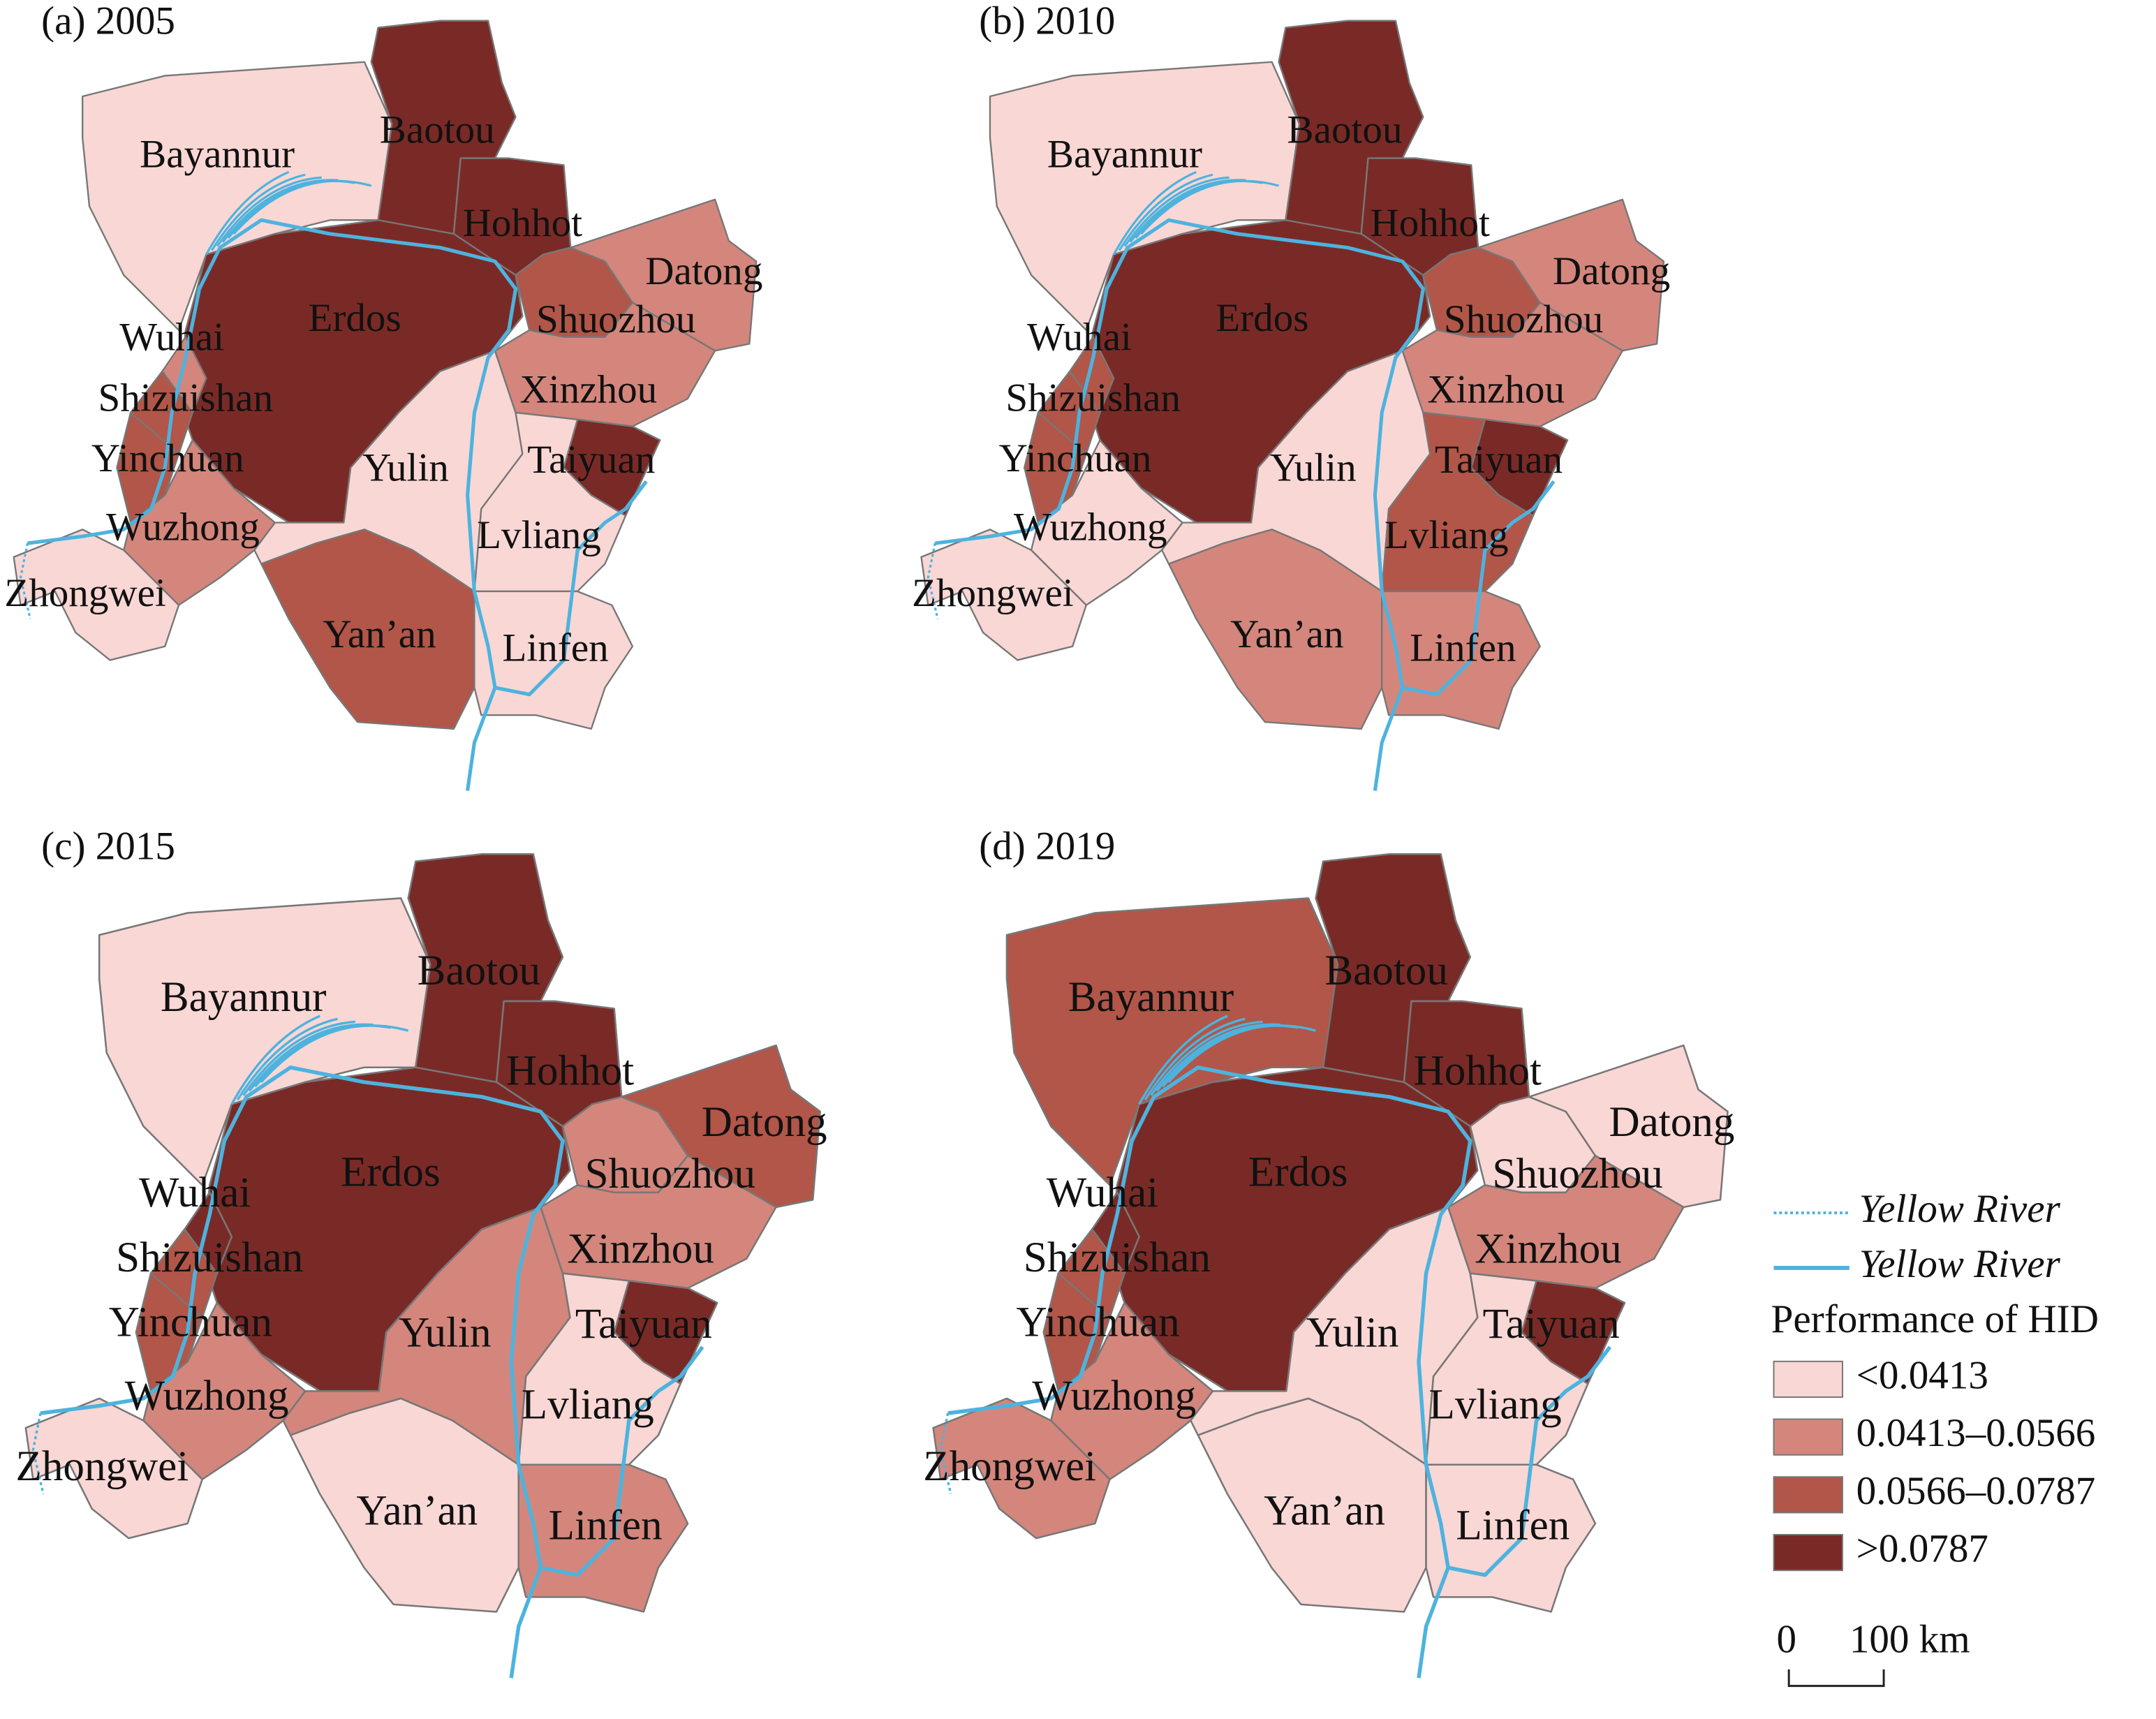 The height and width of the screenshot is (1719, 2156). What do you see at coordinates (1047, 846) in the screenshot?
I see `panel-title: (d) 2019` at bounding box center [1047, 846].